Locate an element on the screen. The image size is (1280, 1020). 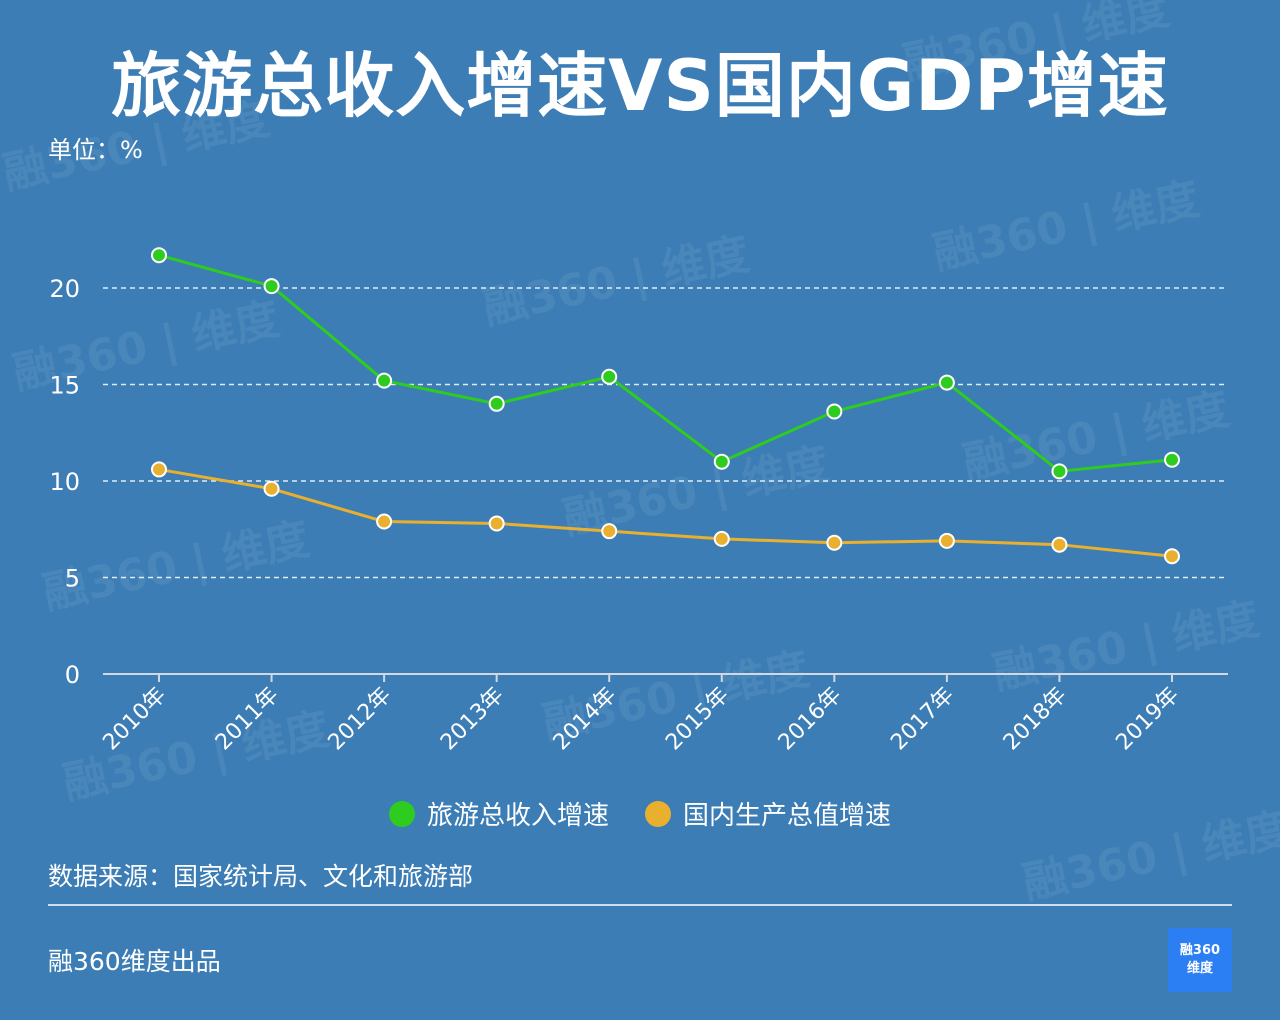
logo-line: 融360 is located at coordinates (1200, 950).